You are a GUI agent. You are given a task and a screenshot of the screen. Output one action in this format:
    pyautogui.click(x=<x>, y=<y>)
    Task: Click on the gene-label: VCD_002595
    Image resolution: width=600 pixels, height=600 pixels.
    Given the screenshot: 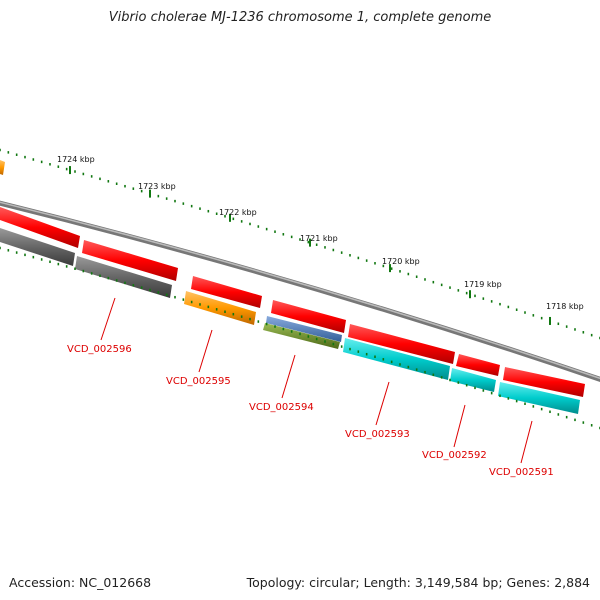 What is the action you would take?
    pyautogui.click(x=198, y=381)
    